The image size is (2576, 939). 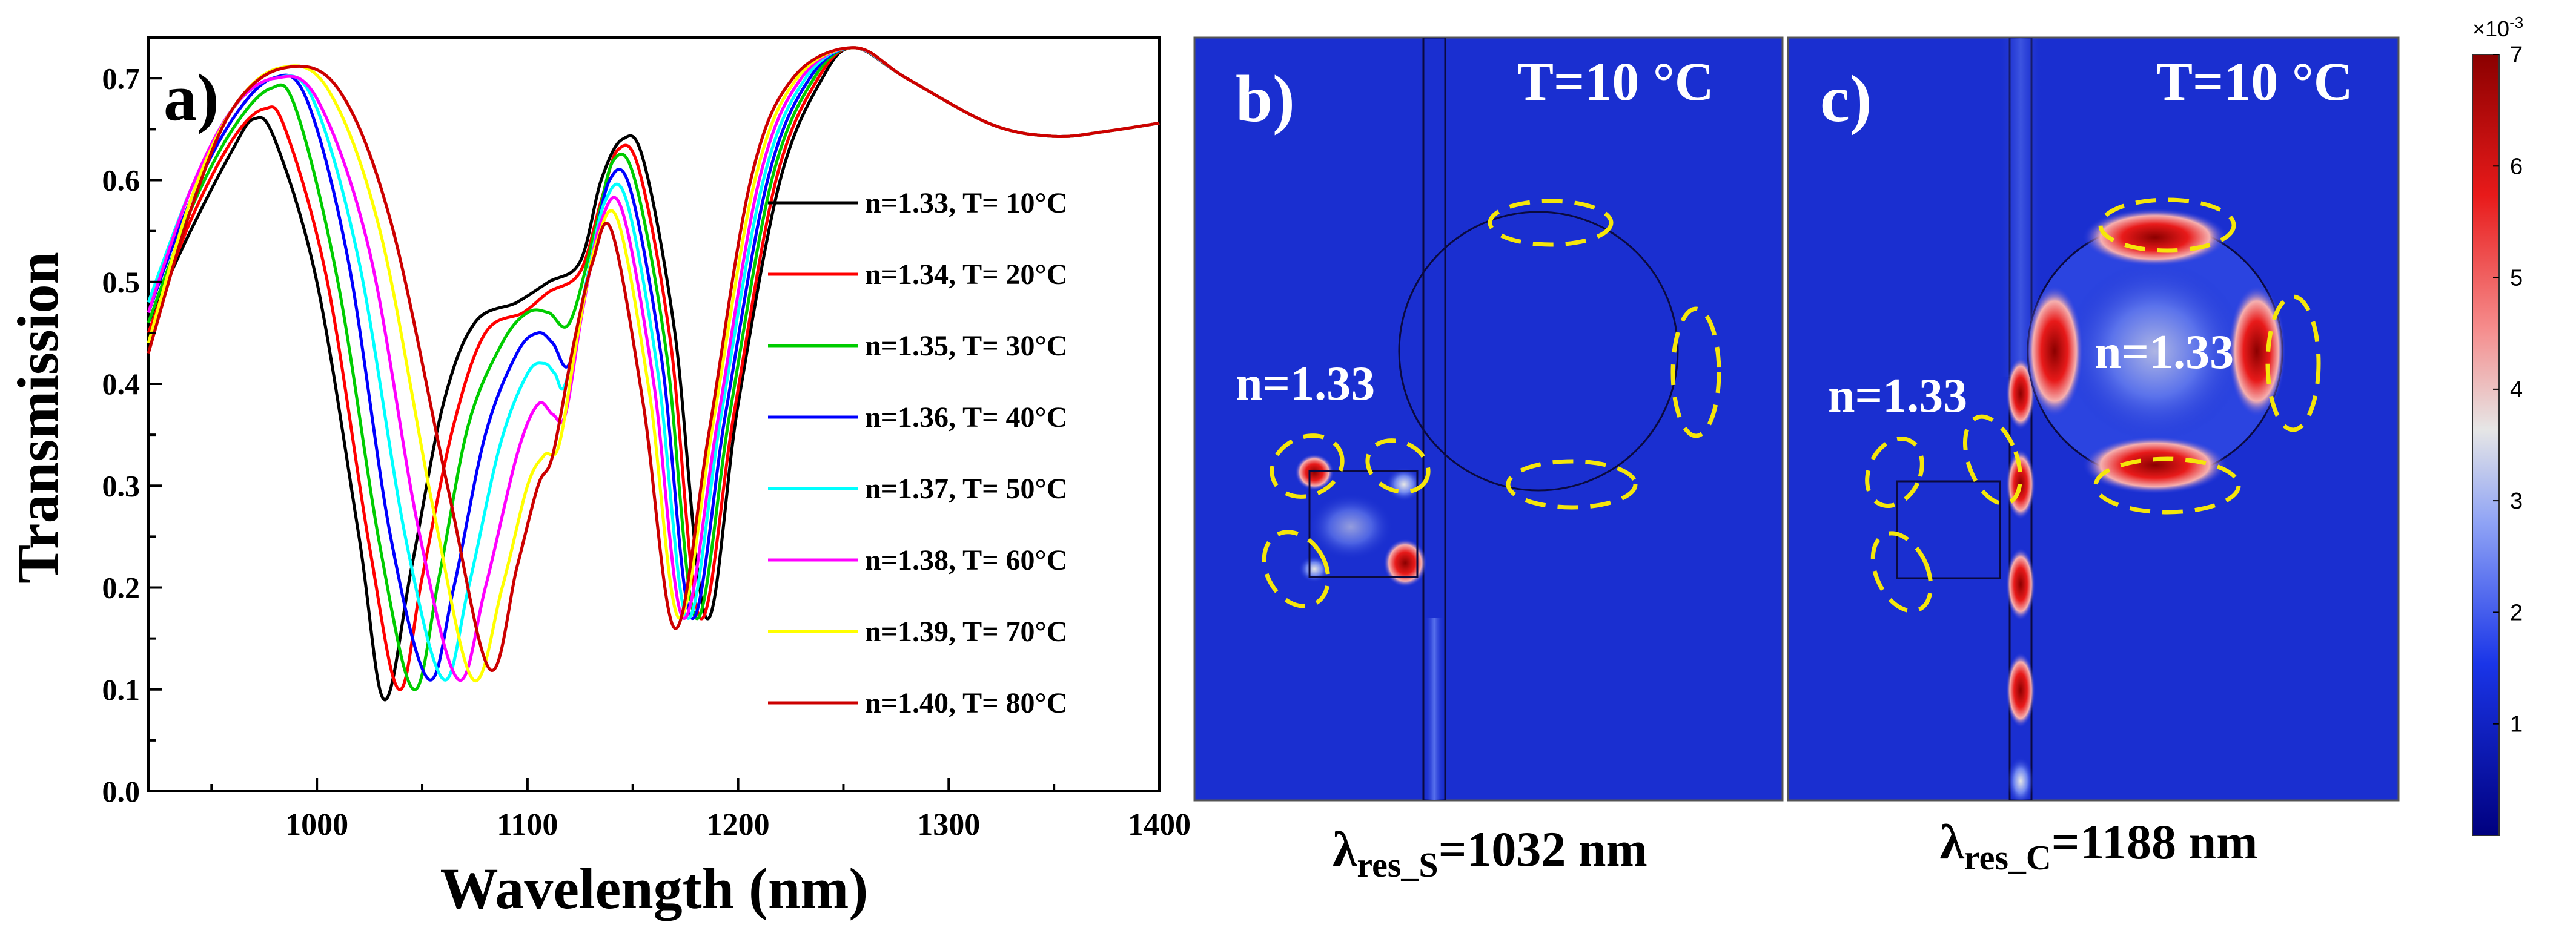 I want to click on x-tick-label: 1400, so click(x=1159, y=825).